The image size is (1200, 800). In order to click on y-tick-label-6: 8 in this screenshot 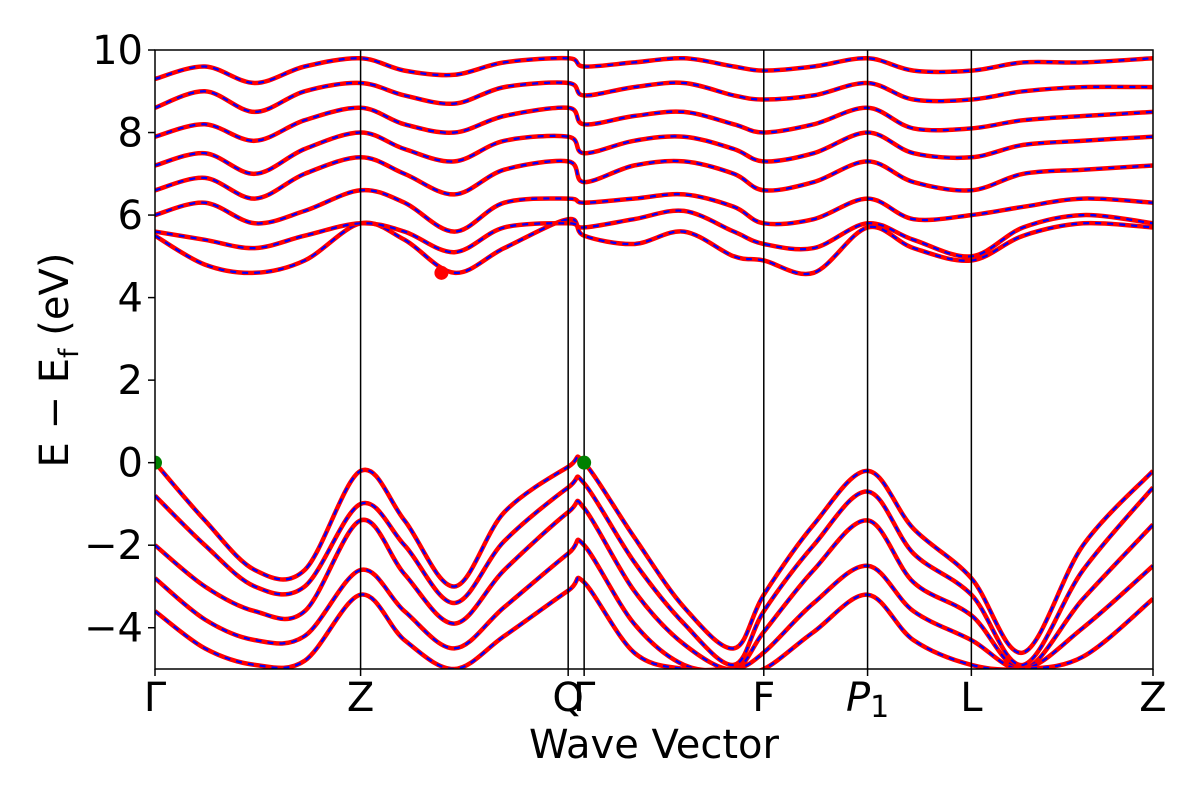, I will do `click(130, 134)`.